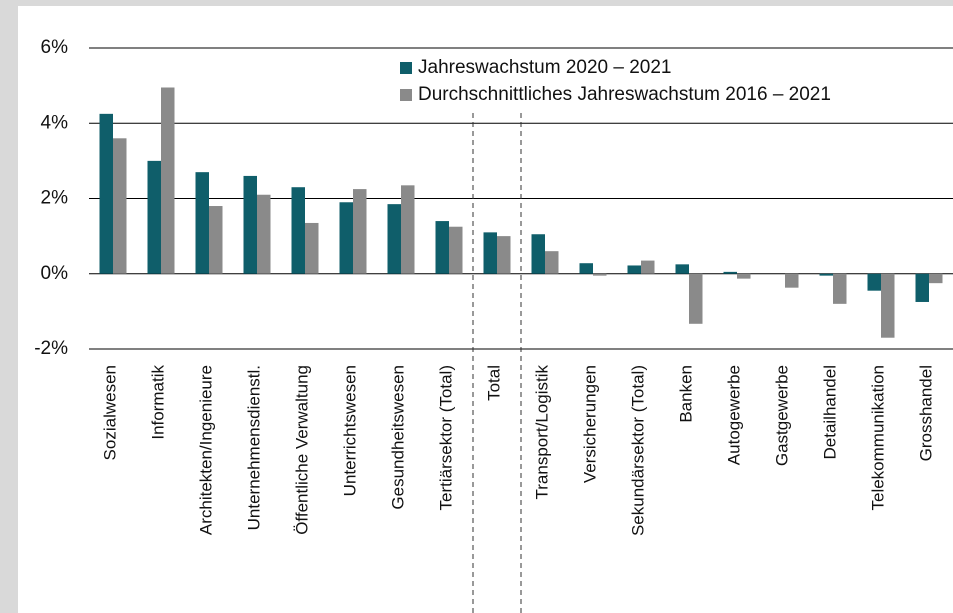 This screenshot has height=613, width=953. Describe the element at coordinates (637, 450) in the screenshot. I see `x-tick-label: Sekundärsektor (Total)` at that location.